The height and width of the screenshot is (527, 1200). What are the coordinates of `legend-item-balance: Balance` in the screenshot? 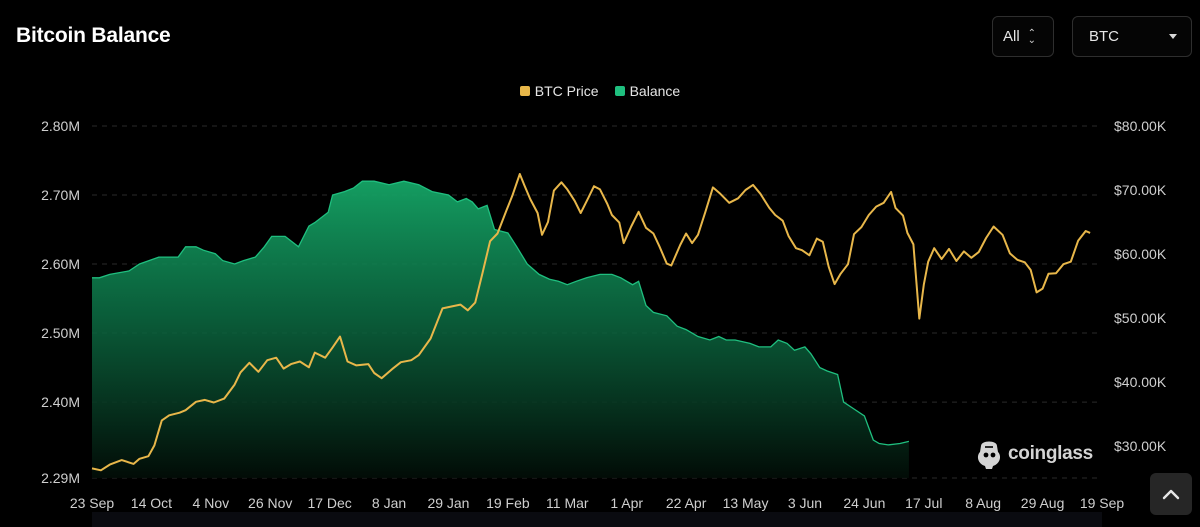 It's located at (647, 91).